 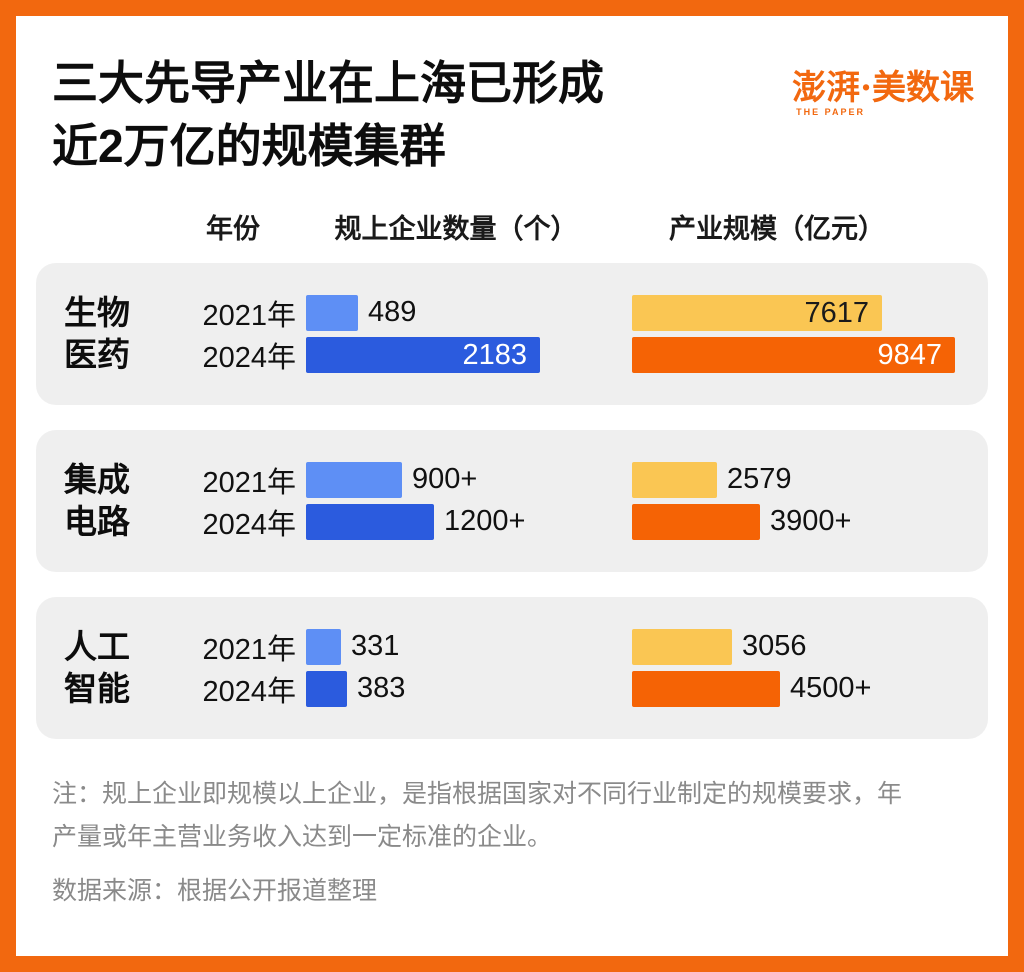 I want to click on title-line-2: 近2万亿的规模集群, so click(x=249, y=146).